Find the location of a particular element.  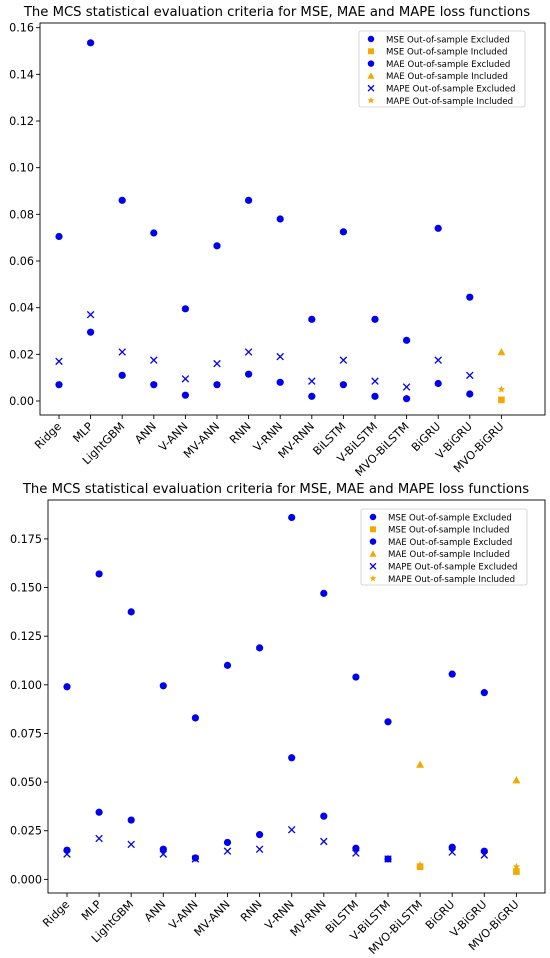

y-tick-label: 0.06 is located at coordinates (21, 261).